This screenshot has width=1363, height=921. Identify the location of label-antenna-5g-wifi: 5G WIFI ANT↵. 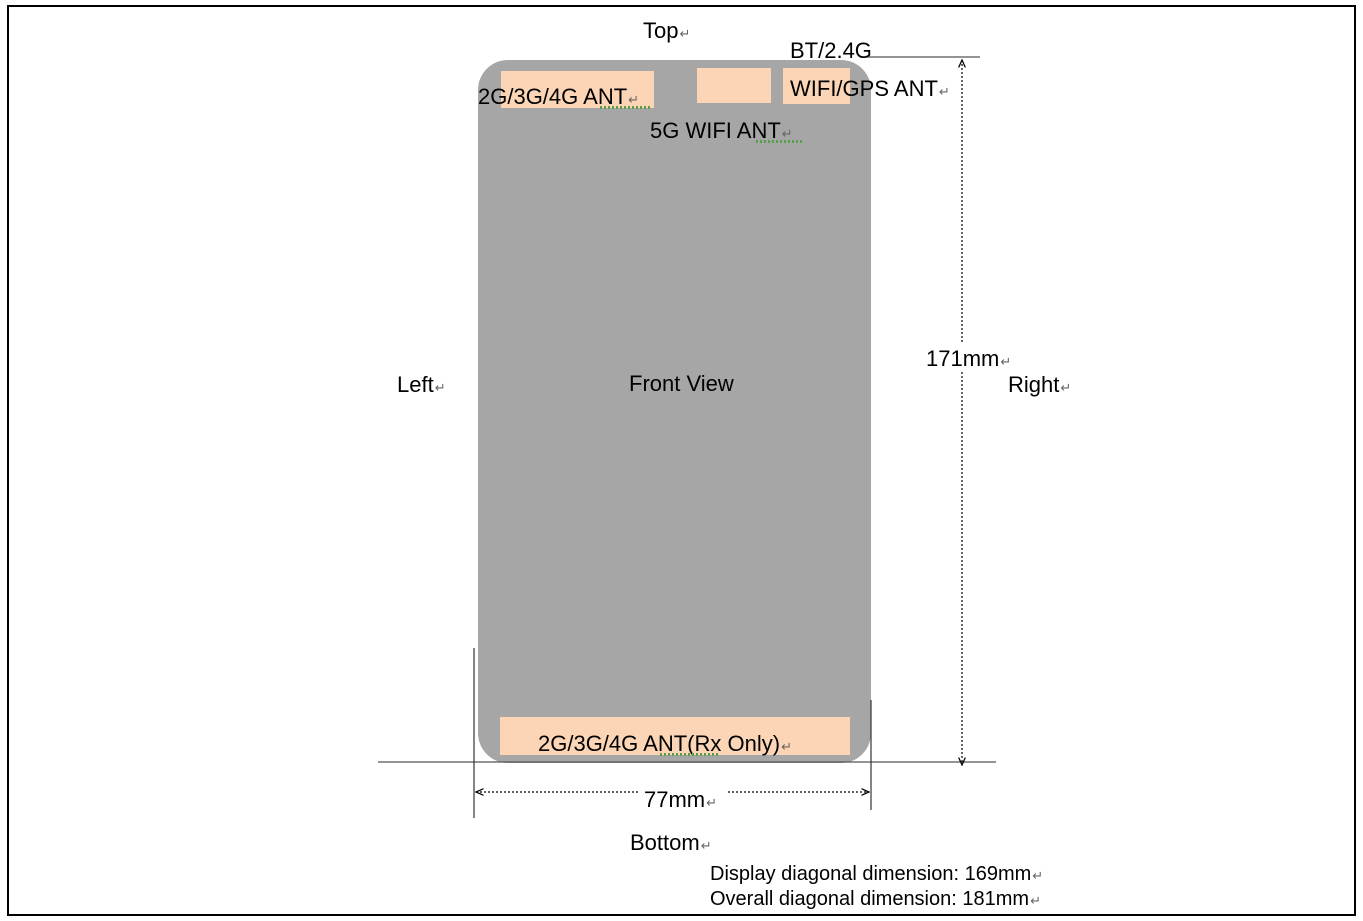
(721, 130).